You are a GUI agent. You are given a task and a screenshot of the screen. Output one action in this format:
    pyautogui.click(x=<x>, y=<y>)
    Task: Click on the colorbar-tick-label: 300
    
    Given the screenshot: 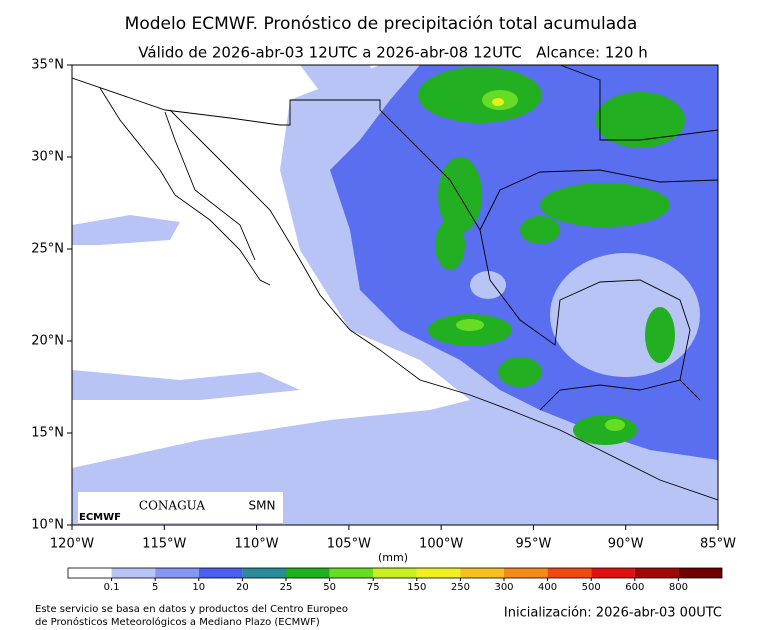 What is the action you would take?
    pyautogui.click(x=503, y=587)
    